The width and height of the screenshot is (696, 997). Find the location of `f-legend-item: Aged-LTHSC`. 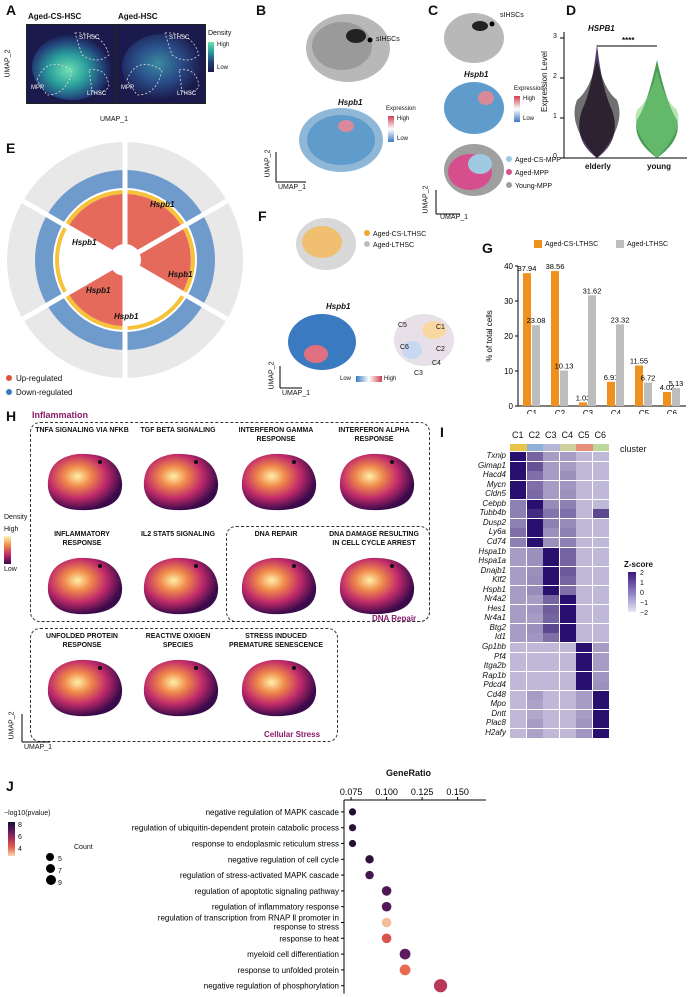

f-legend-item: Aged-LTHSC is located at coordinates (395, 246).